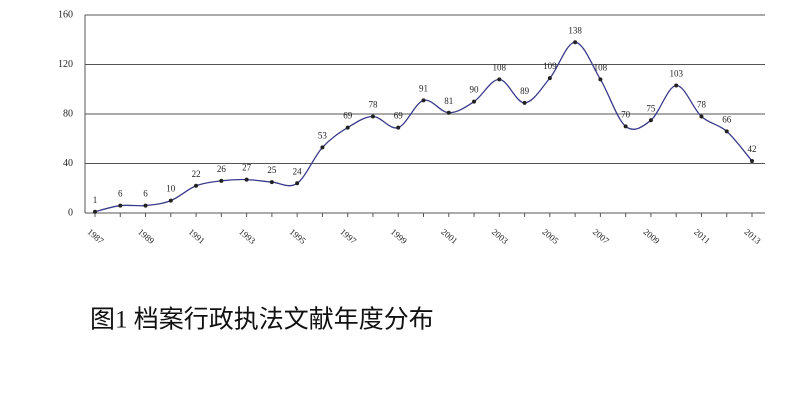  Describe the element at coordinates (448, 101) in the screenshot. I see `data-label: 81` at that location.